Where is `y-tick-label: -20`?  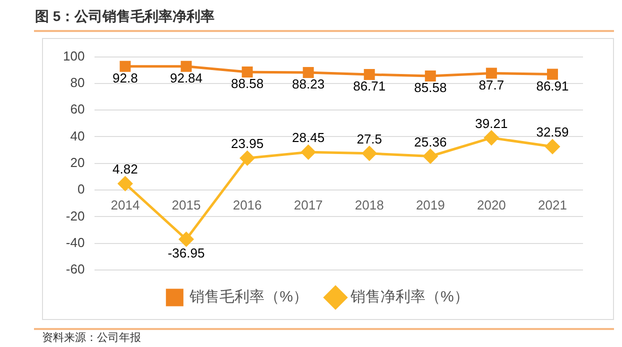 y-tick-label: -20 is located at coordinates (75, 216).